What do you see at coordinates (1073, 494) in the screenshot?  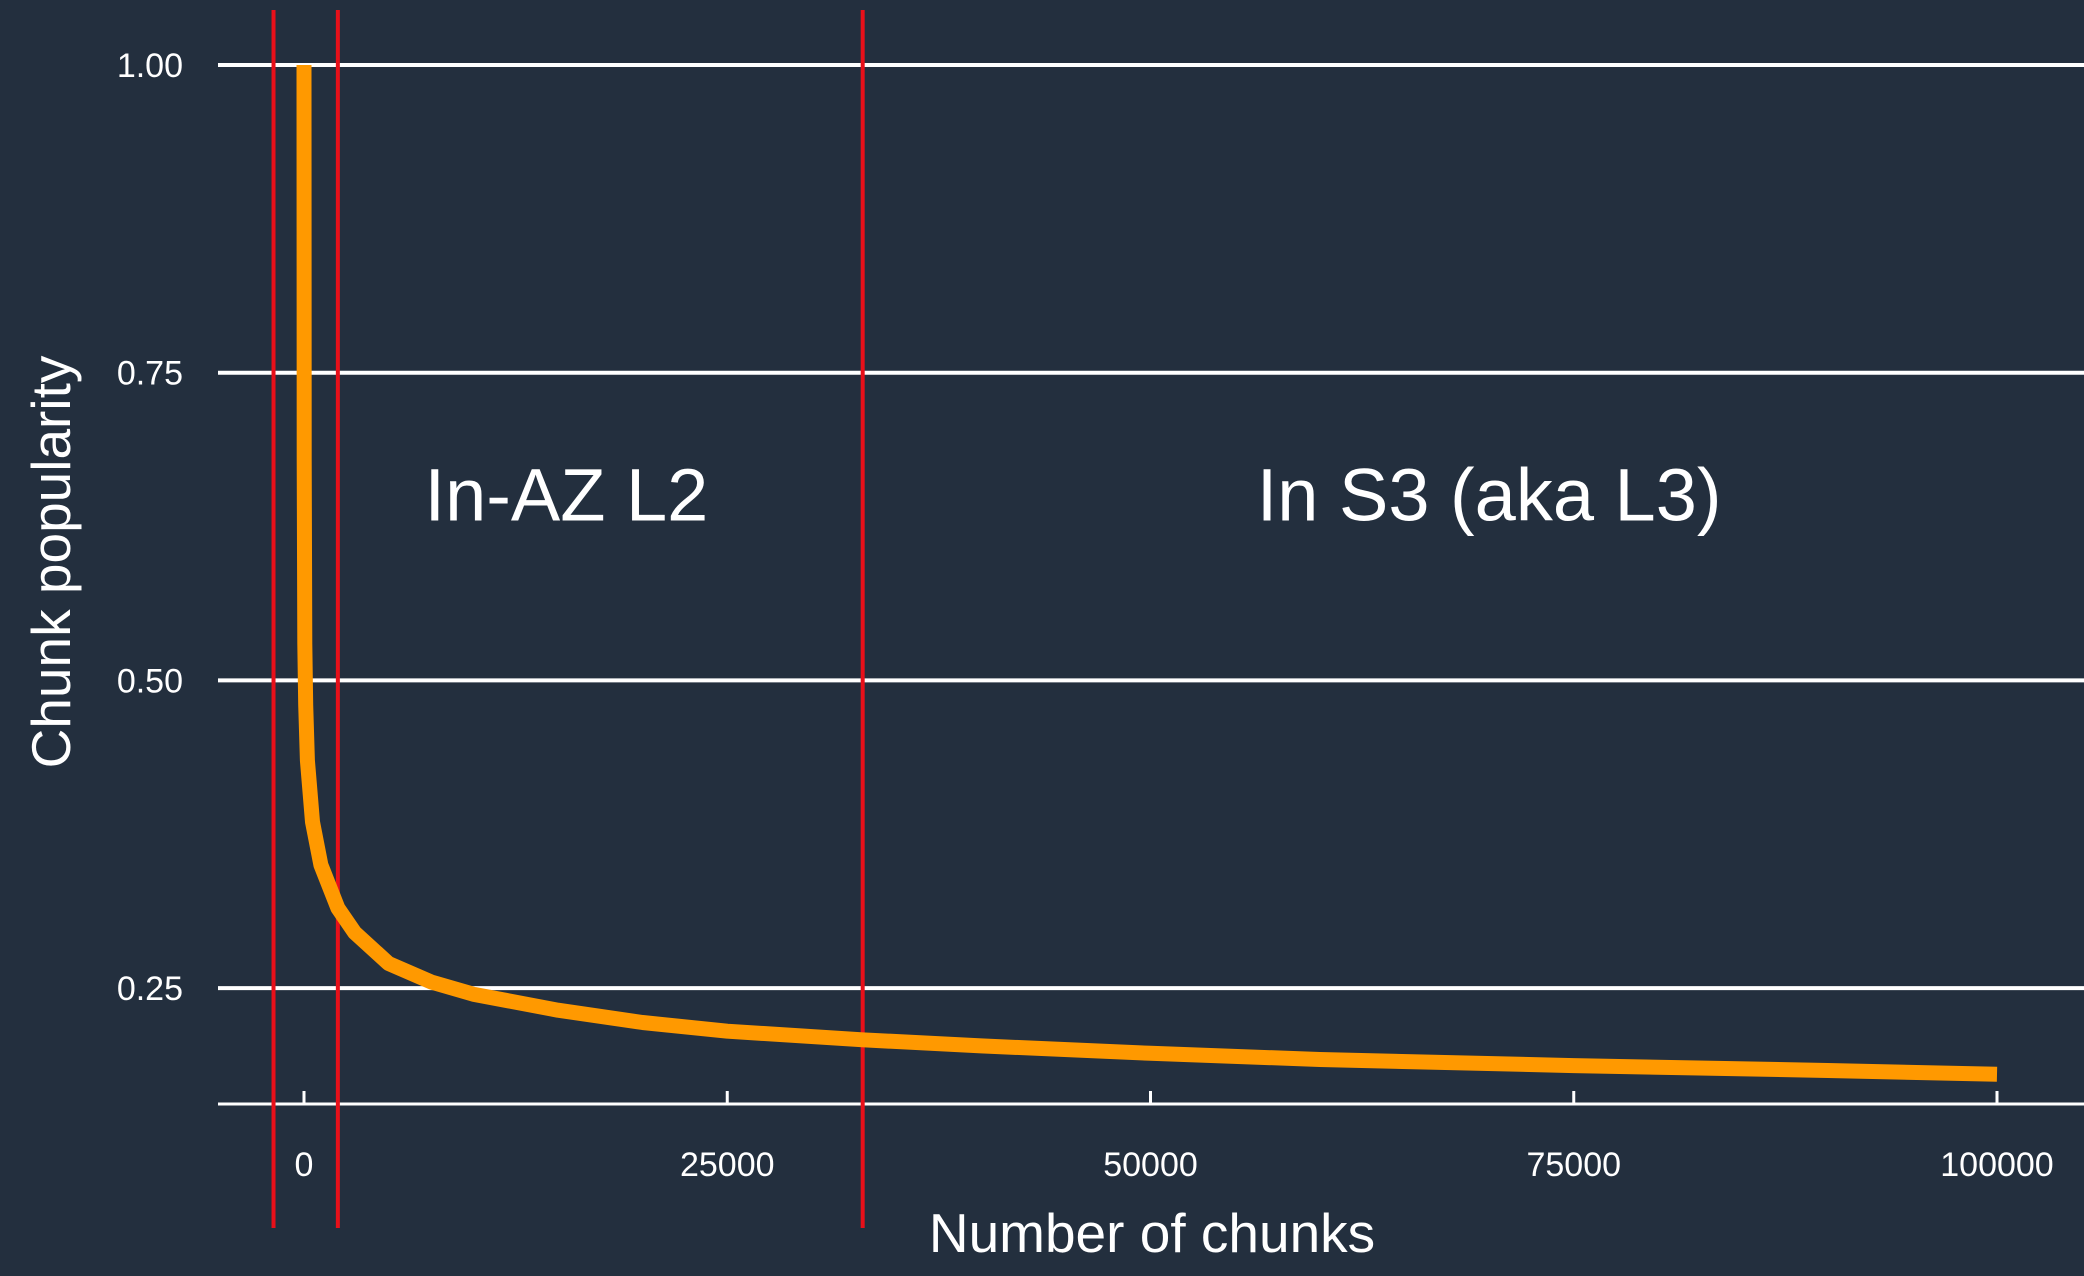 I see `annotations: In-AZ L2 In S3 (aka L3)` at bounding box center [1073, 494].